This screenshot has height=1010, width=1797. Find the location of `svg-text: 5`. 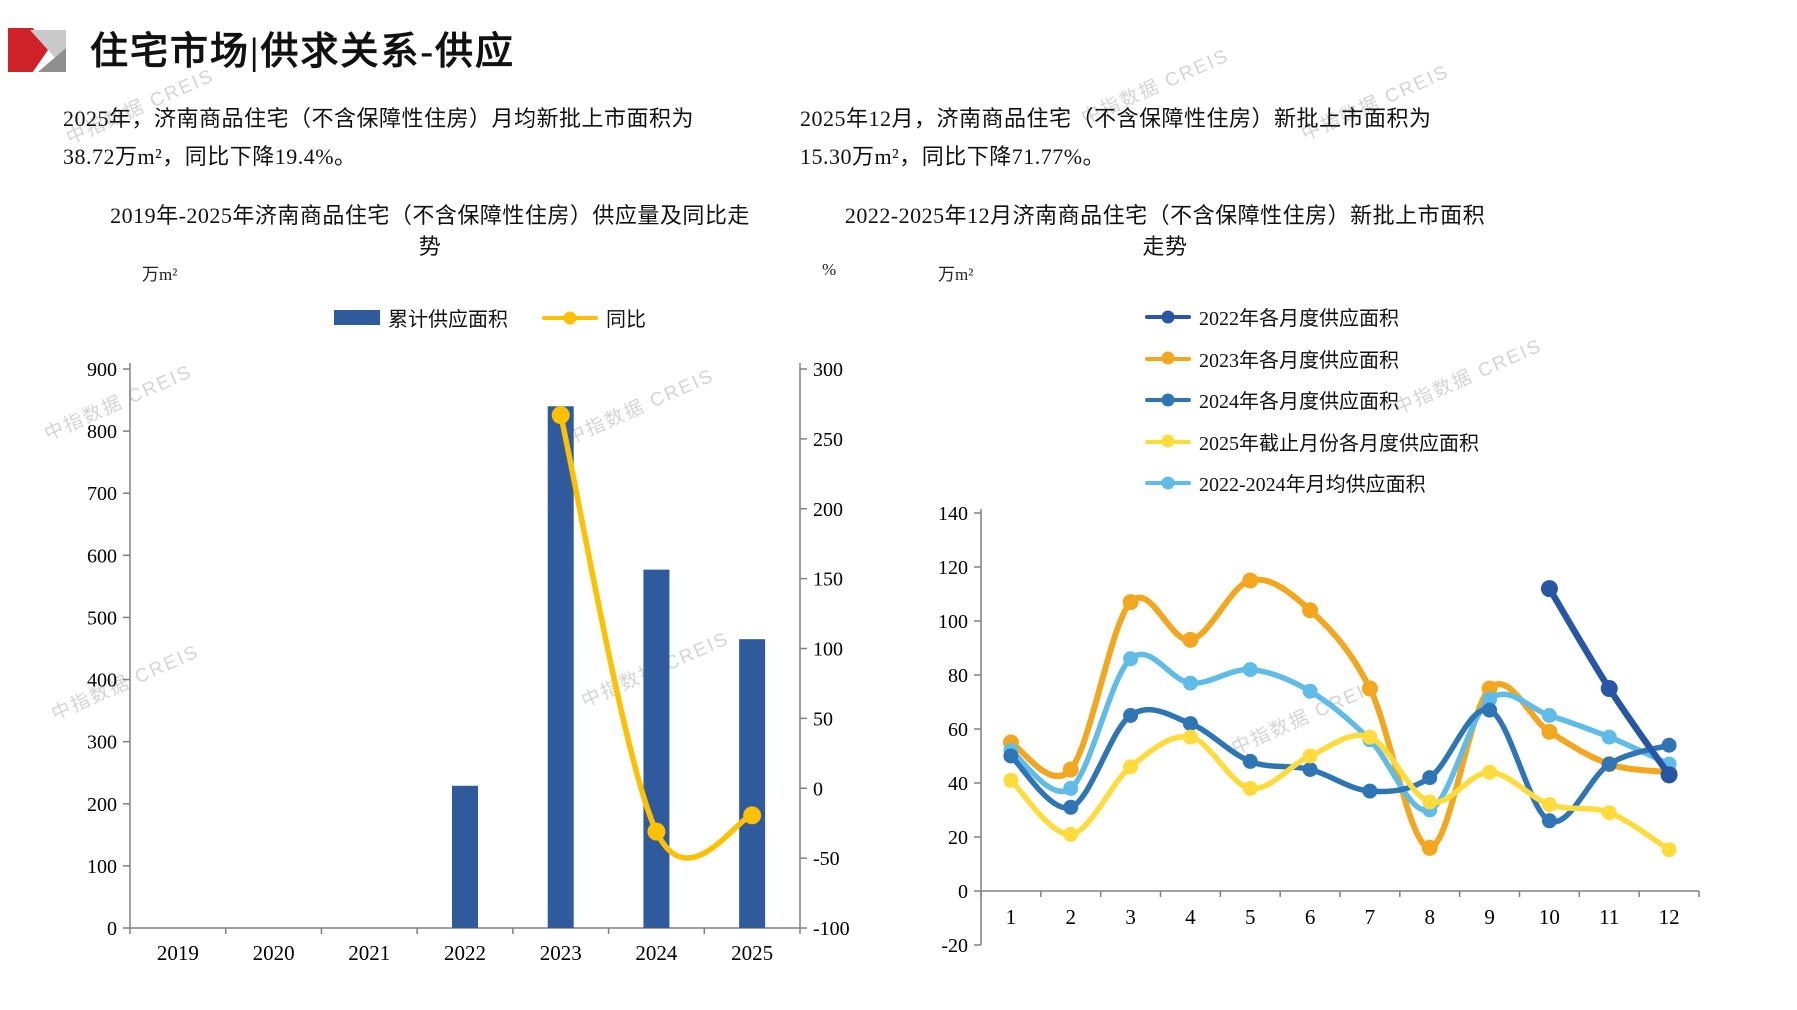

svg-text: 5 is located at coordinates (1250, 917).